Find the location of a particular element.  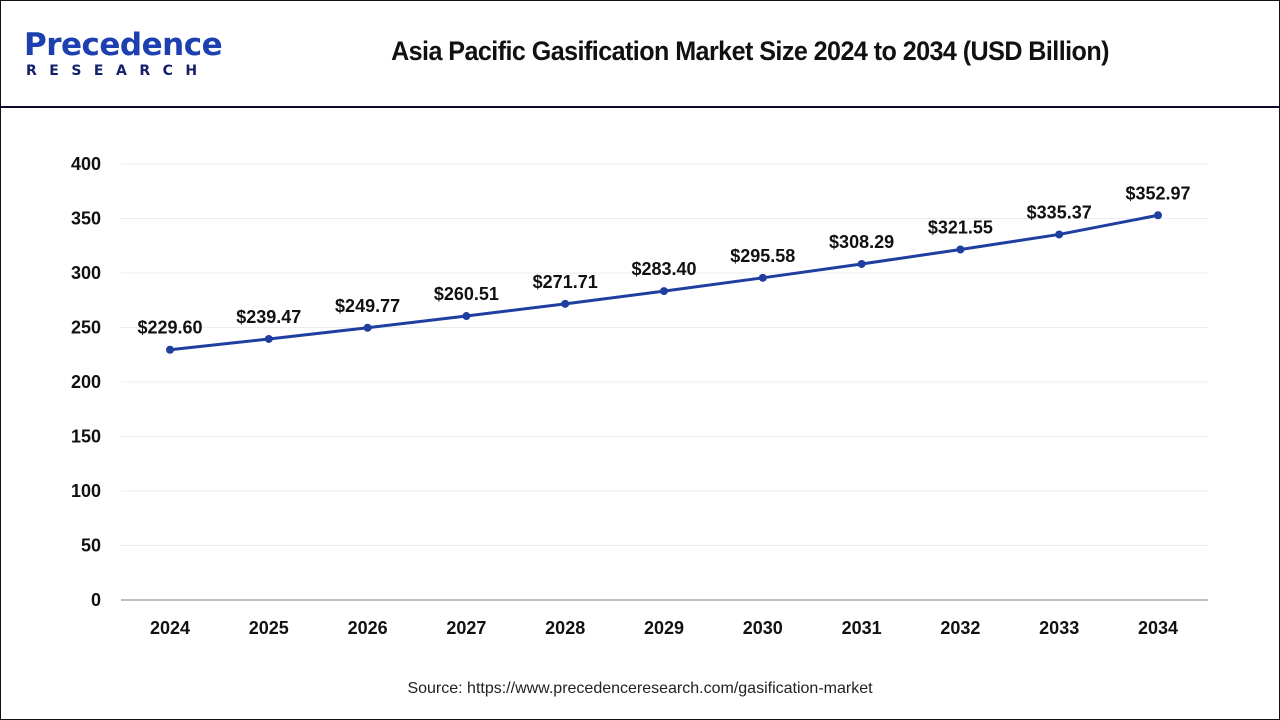

logo-wordmark: Precedence is located at coordinates (123, 45).